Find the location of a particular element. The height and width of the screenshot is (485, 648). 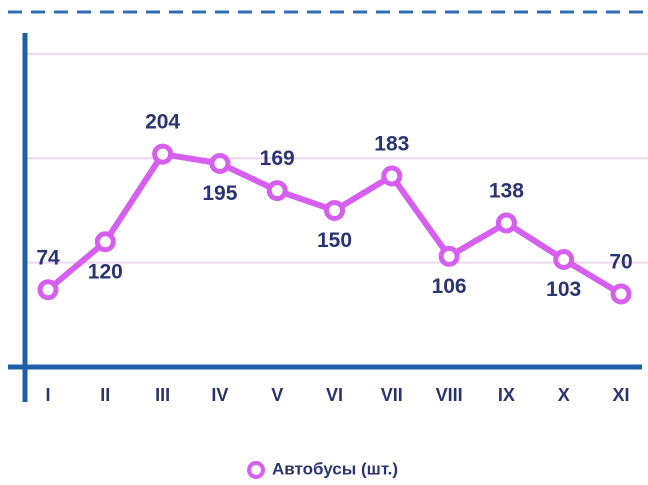

x-tick-label: VI is located at coordinates (334, 395).